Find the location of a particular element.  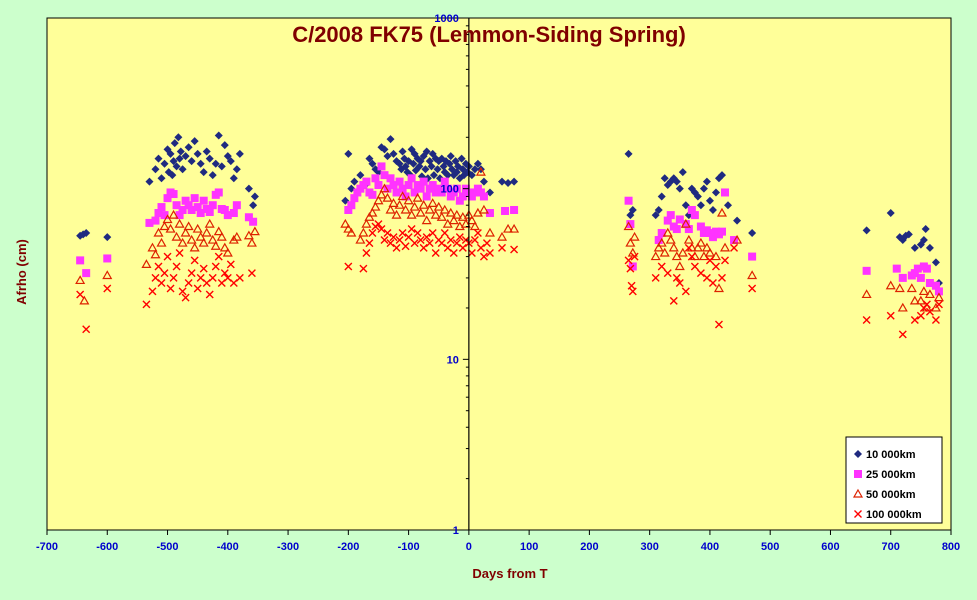

legend-marker is located at coordinates (858, 474).